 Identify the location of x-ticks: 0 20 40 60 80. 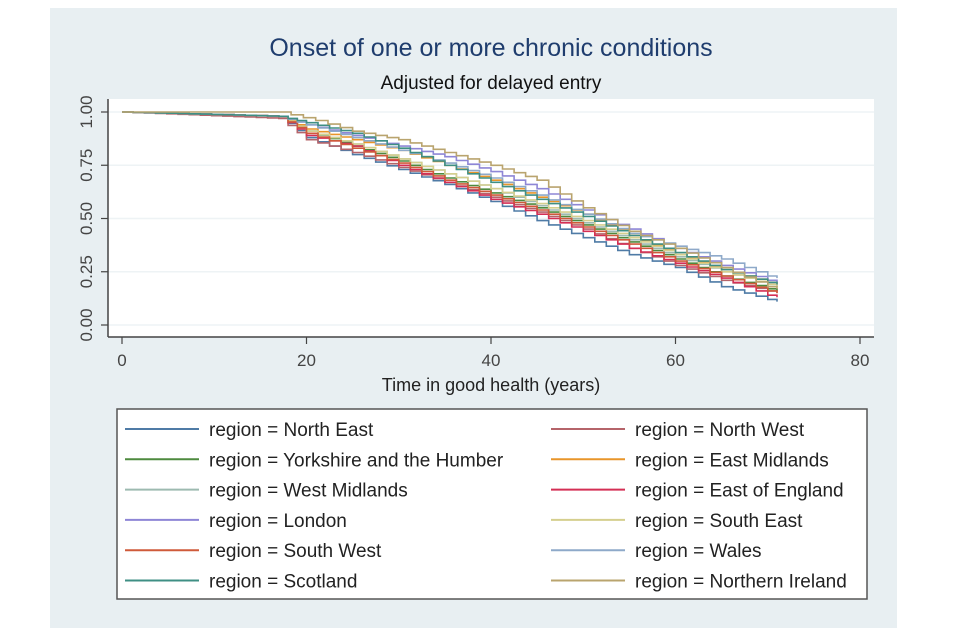
(493, 353).